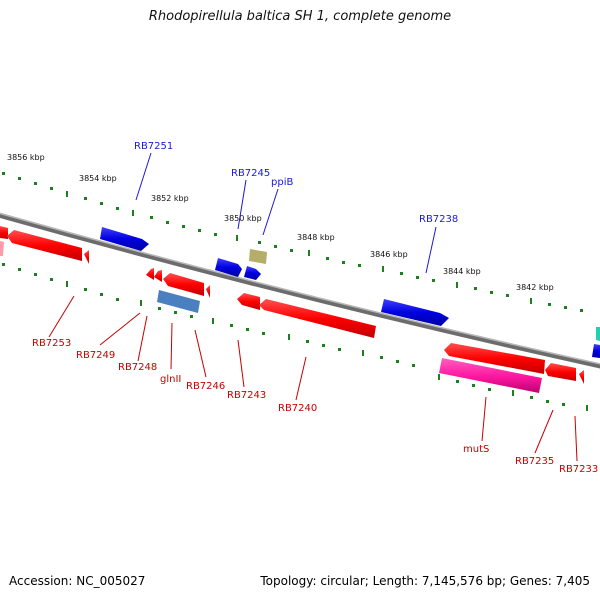 The width and height of the screenshot is (600, 605). I want to click on gene-label: RB7235, so click(534, 461).